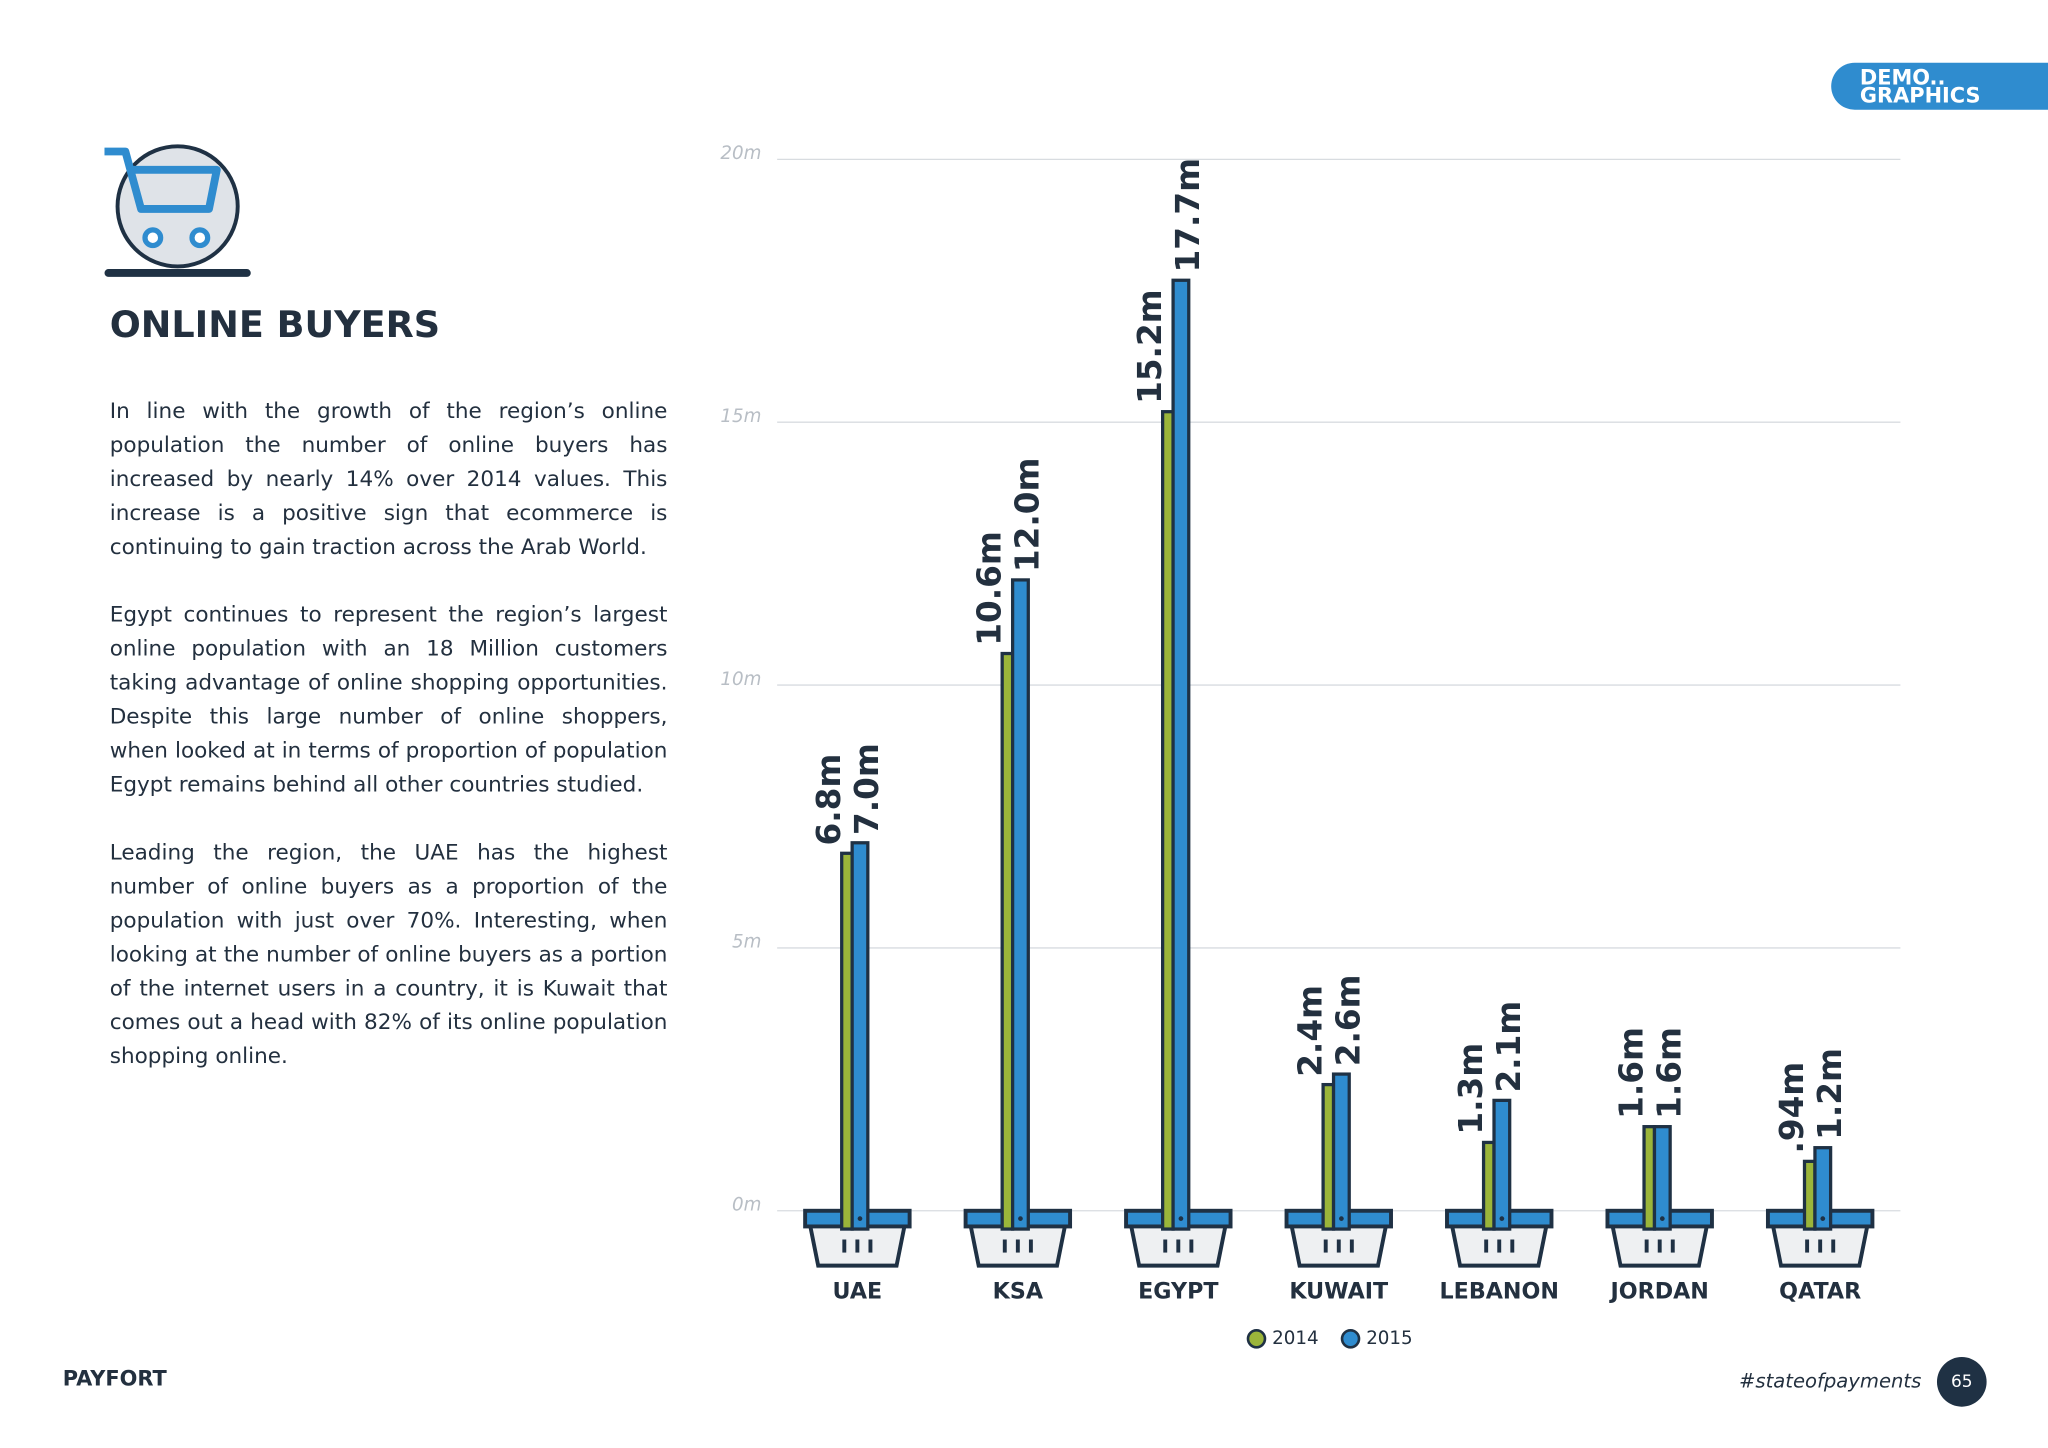 Image resolution: width=2048 pixels, height=1448 pixels. What do you see at coordinates (1792, 1108) in the screenshot?
I see `value-label: .94m` at bounding box center [1792, 1108].